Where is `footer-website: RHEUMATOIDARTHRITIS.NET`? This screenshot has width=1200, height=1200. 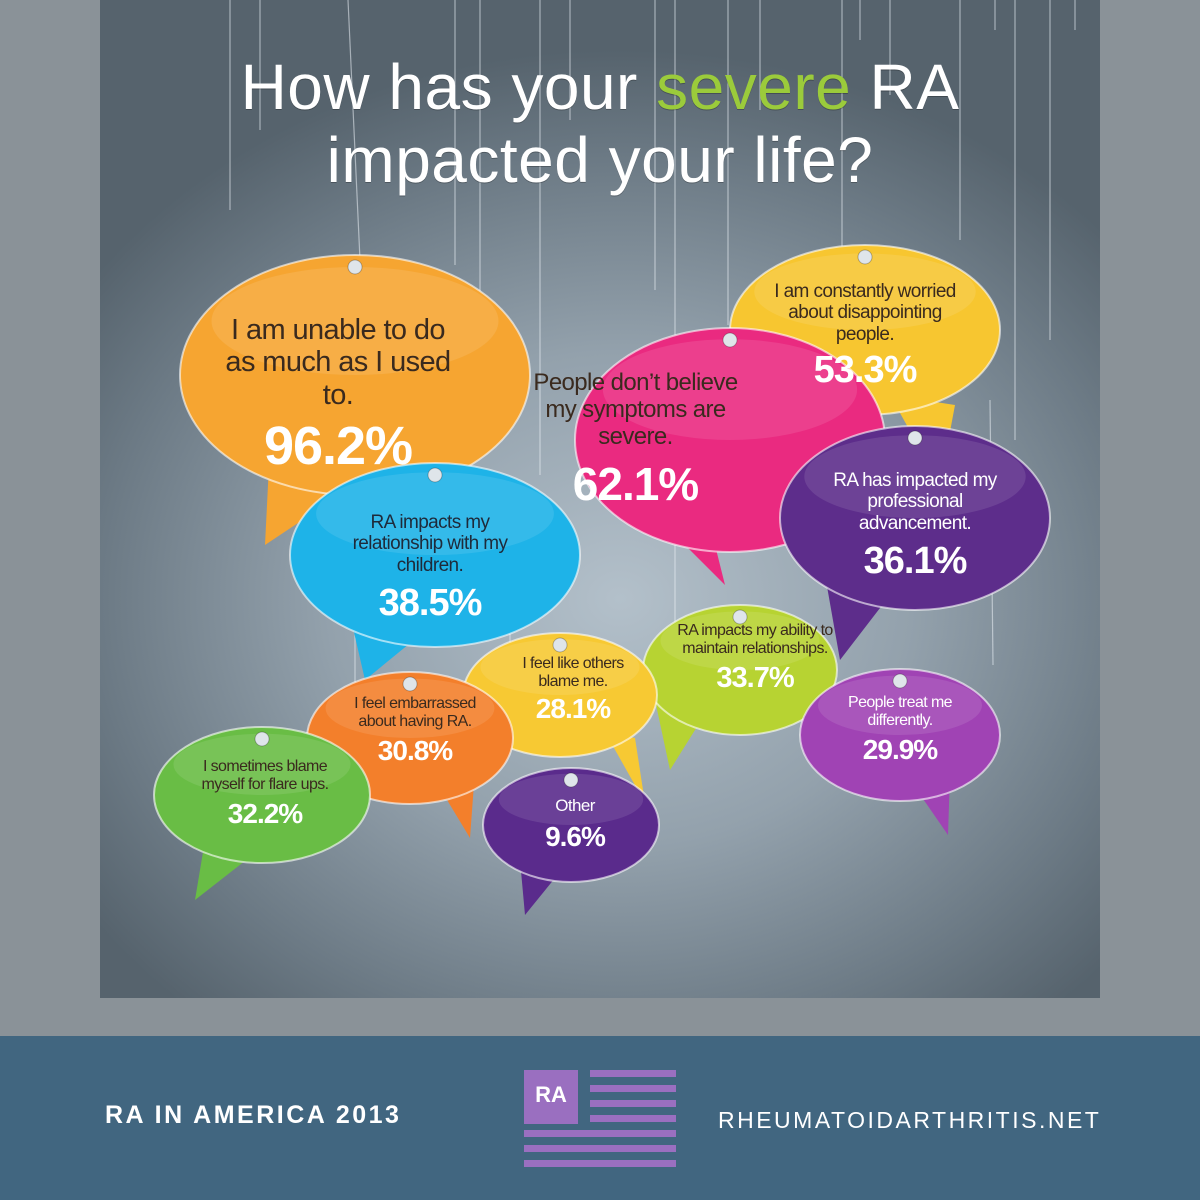
footer-website: RHEUMATOIDARTHRITIS.NET is located at coordinates (910, 1120).